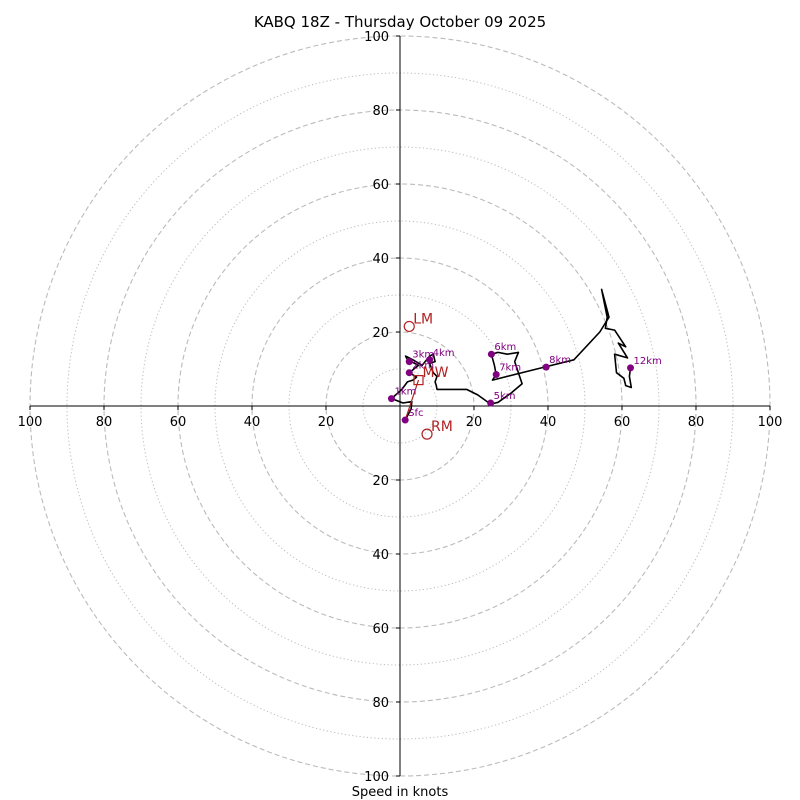  What do you see at coordinates (631, 368) in the screenshot?
I see `height-point-12km` at bounding box center [631, 368].